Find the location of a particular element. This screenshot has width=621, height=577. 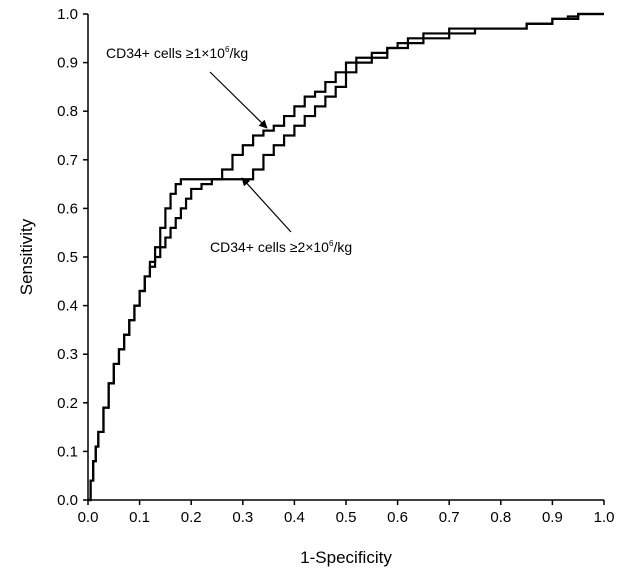

x-tick-label: 0.0 is located at coordinates (88, 517).